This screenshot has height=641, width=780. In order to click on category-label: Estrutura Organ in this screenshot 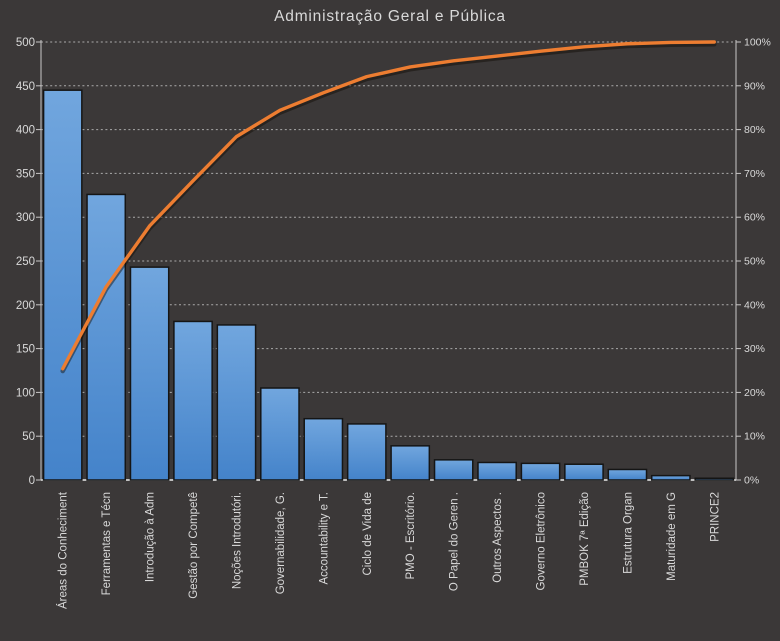, I will do `click(628, 533)`.